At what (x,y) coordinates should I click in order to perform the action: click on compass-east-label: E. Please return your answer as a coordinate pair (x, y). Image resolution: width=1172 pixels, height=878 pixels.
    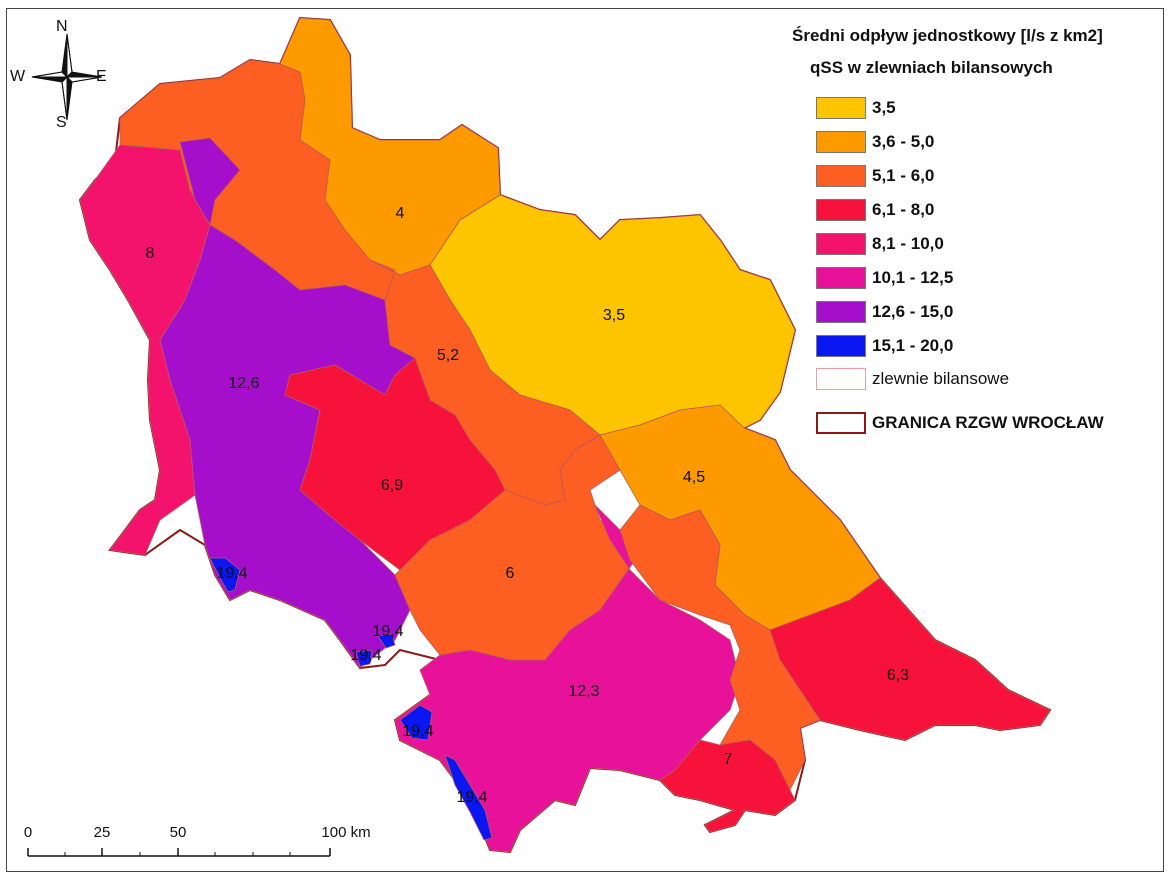
    Looking at the image, I should click on (101, 76).